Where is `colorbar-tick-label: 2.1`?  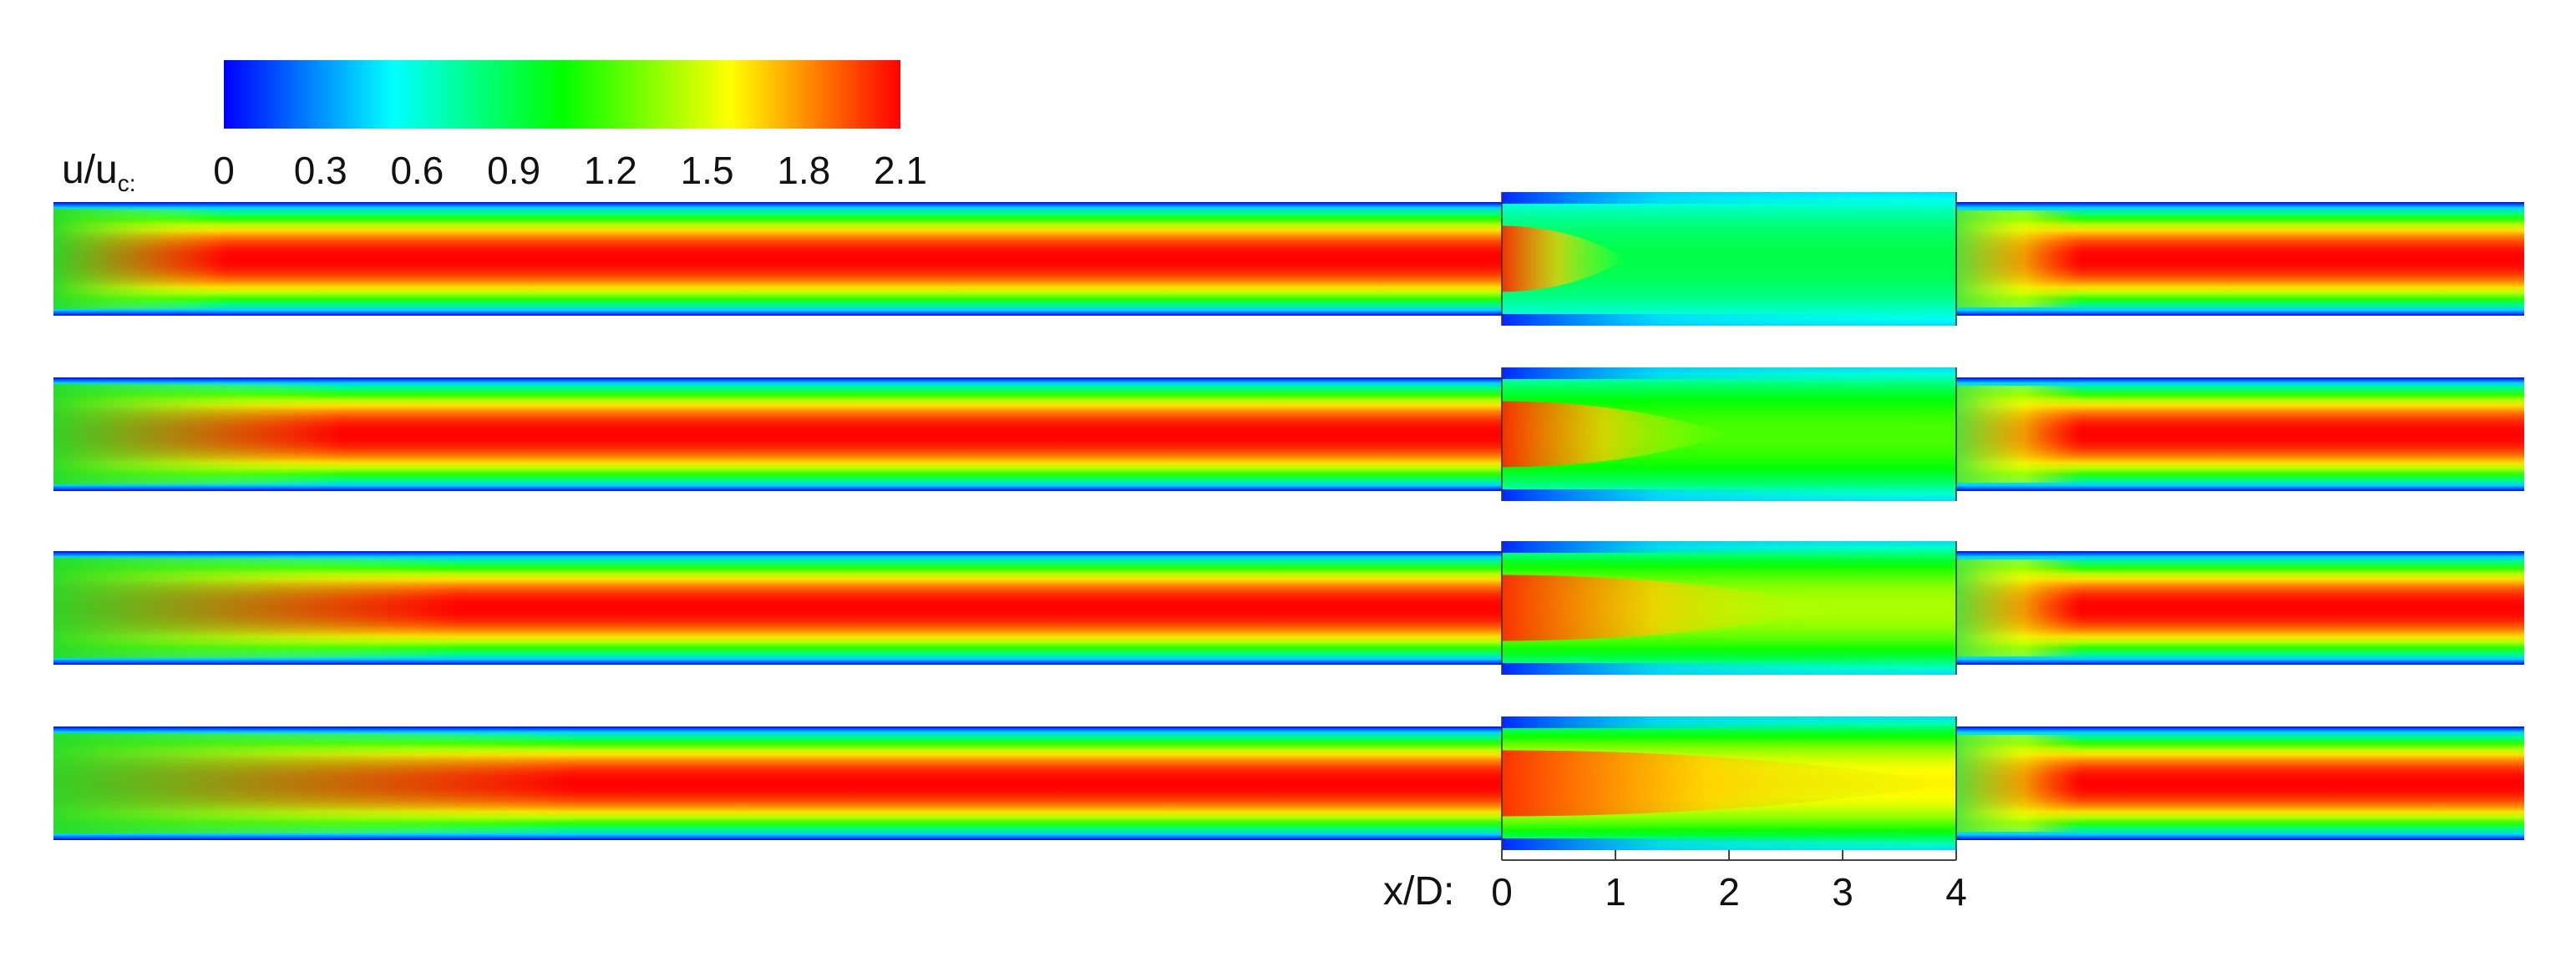 colorbar-tick-label: 2.1 is located at coordinates (900, 170).